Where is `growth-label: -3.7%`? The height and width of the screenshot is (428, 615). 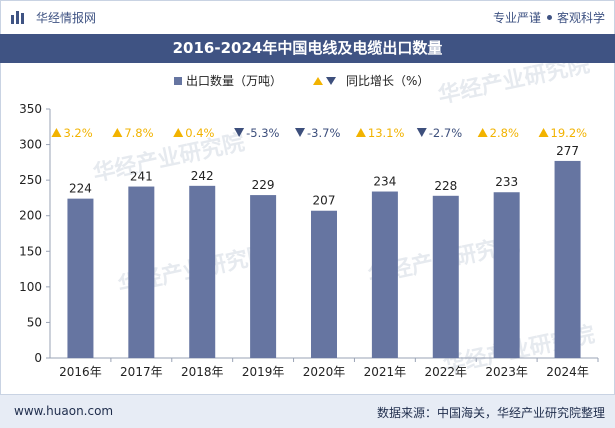 growth-label: -3.7% is located at coordinates (323, 133).